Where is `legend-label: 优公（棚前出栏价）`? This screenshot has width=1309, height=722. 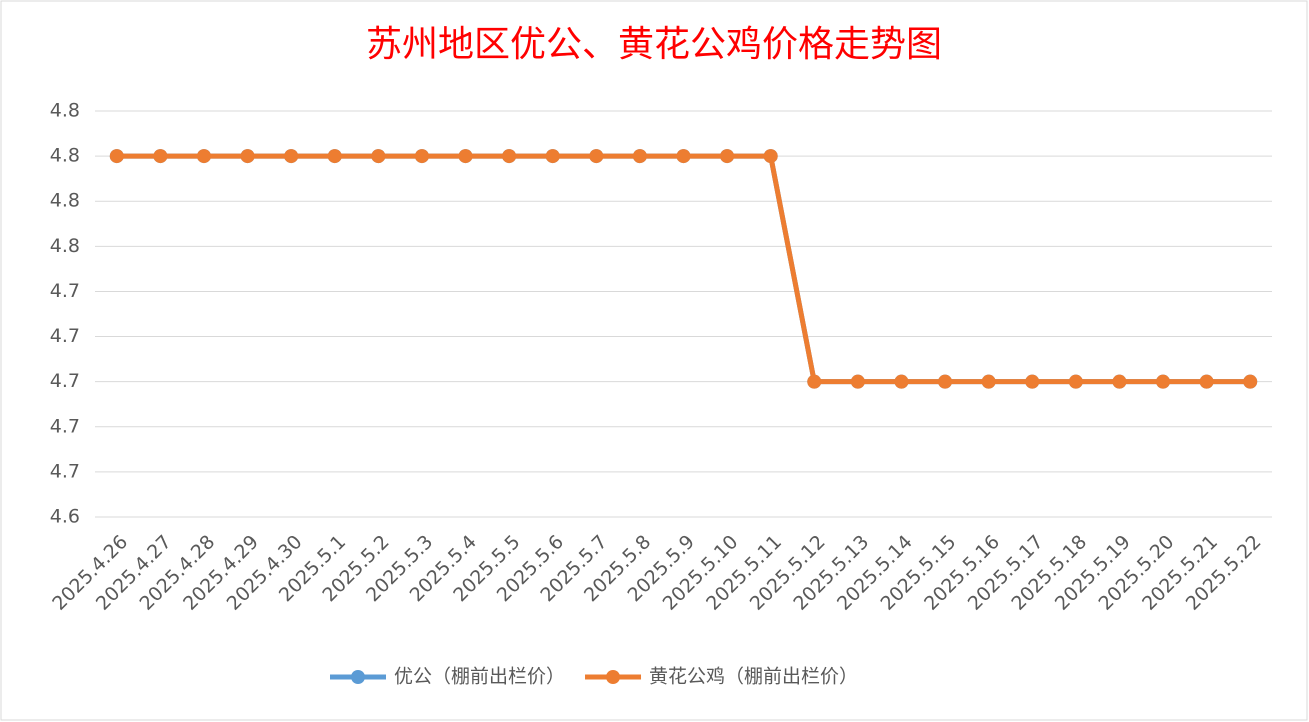 legend-label: 优公（棚前出栏价） is located at coordinates (479, 677).